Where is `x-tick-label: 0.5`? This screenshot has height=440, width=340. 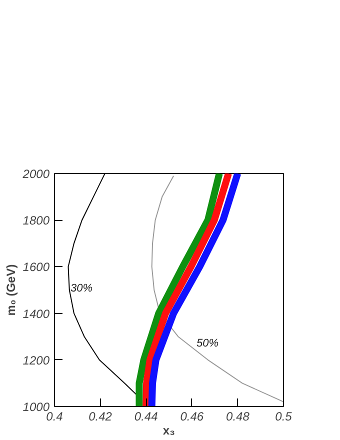 x-tick-label: 0.5 is located at coordinates (283, 417).